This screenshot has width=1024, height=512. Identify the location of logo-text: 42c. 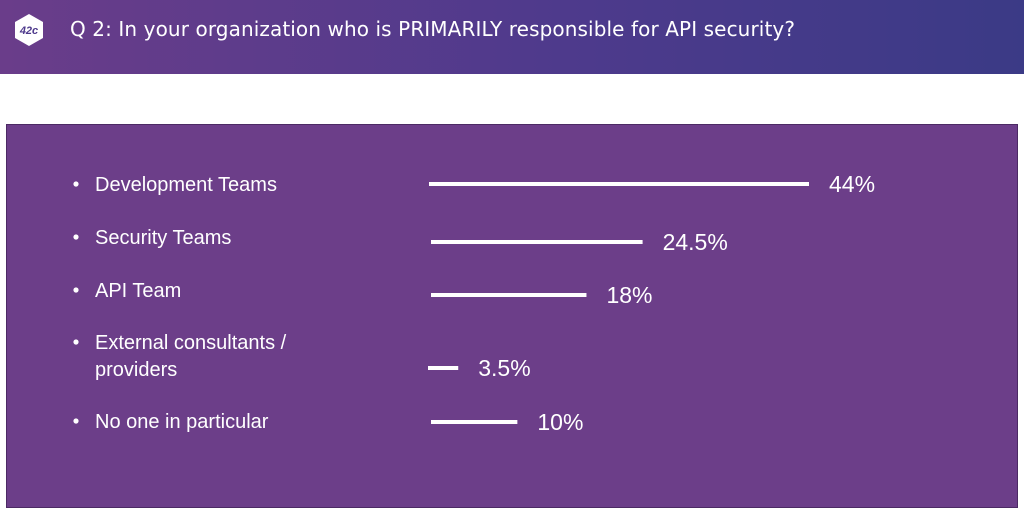
(28, 31).